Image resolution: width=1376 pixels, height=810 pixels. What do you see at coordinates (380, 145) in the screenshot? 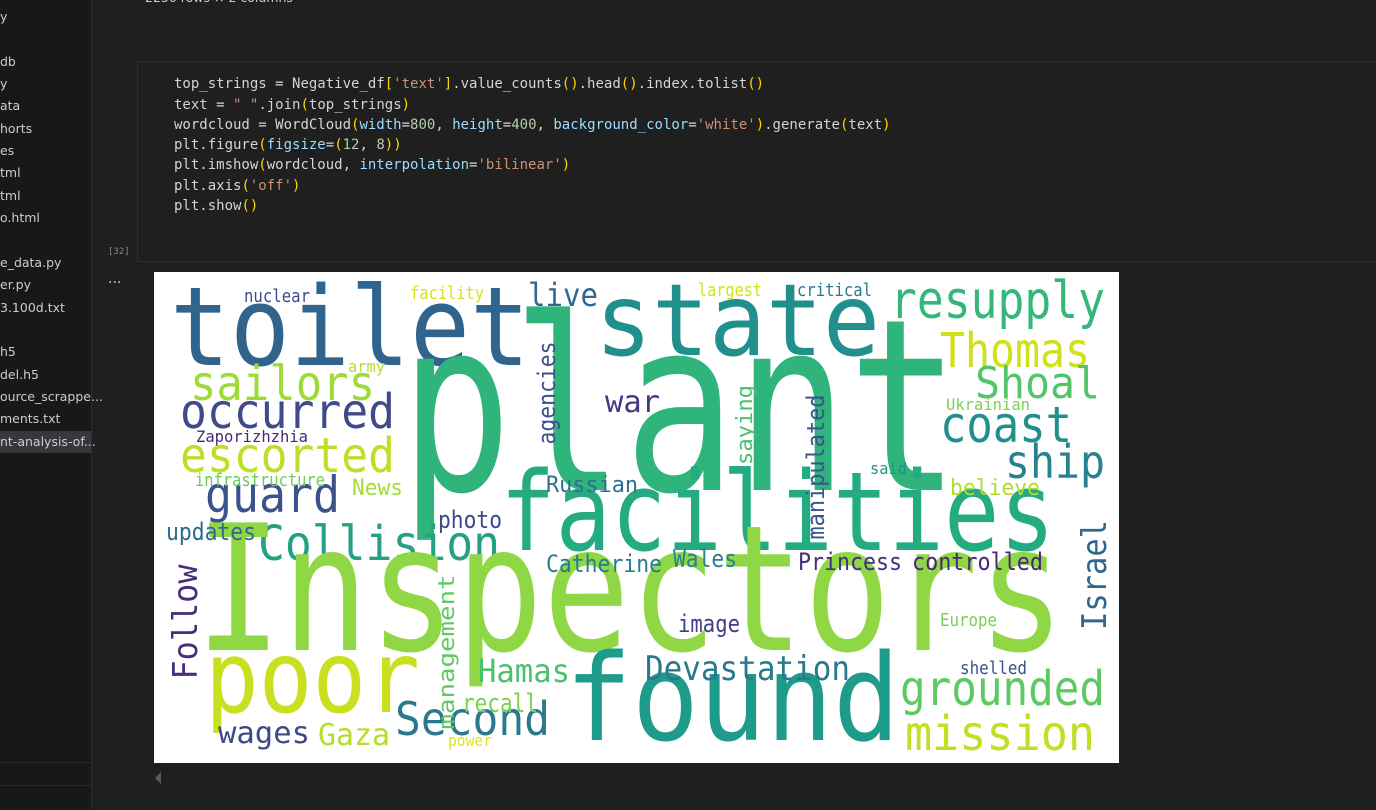
I see `code-token: 8` at bounding box center [380, 145].